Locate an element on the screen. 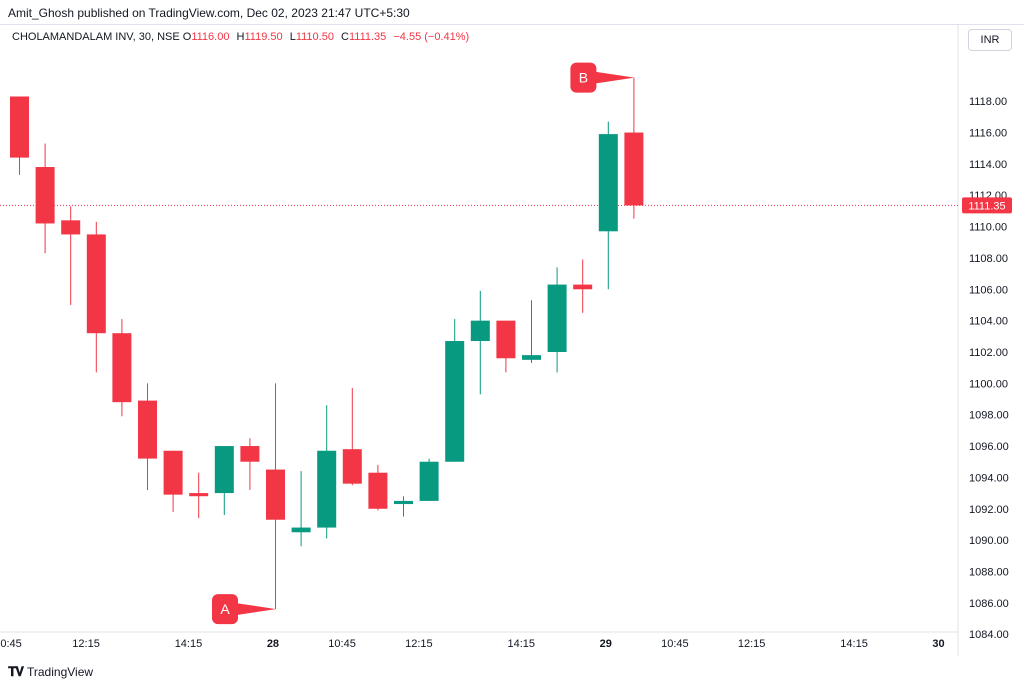 The image size is (1024, 686). annotation-callout: A is located at coordinates (244, 609).